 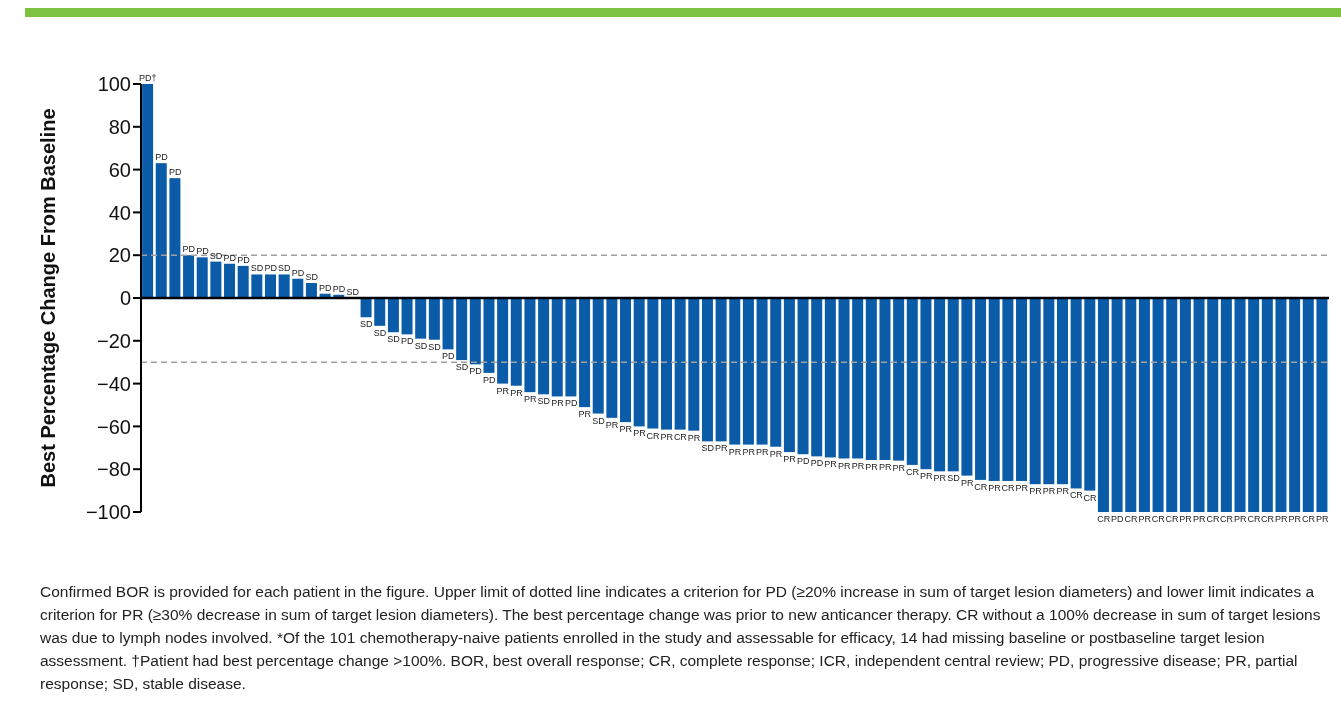 What do you see at coordinates (119, 169) in the screenshot?
I see `y-tick-label: 60` at bounding box center [119, 169].